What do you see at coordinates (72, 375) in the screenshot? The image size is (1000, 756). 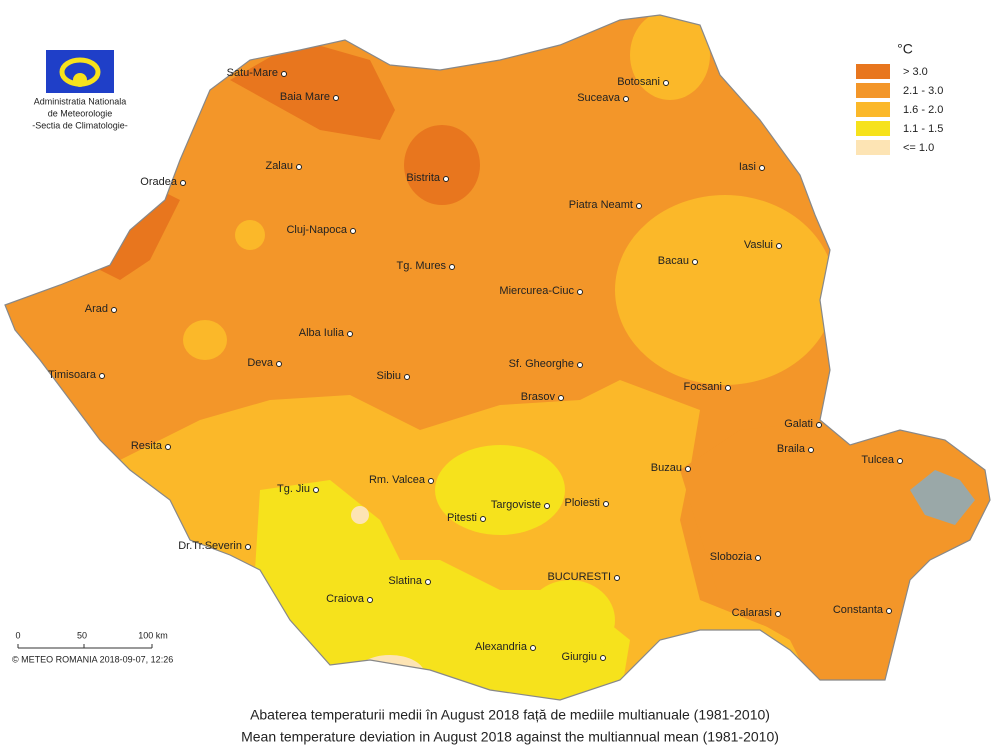 I see `city-label: Timisoara` at bounding box center [72, 375].